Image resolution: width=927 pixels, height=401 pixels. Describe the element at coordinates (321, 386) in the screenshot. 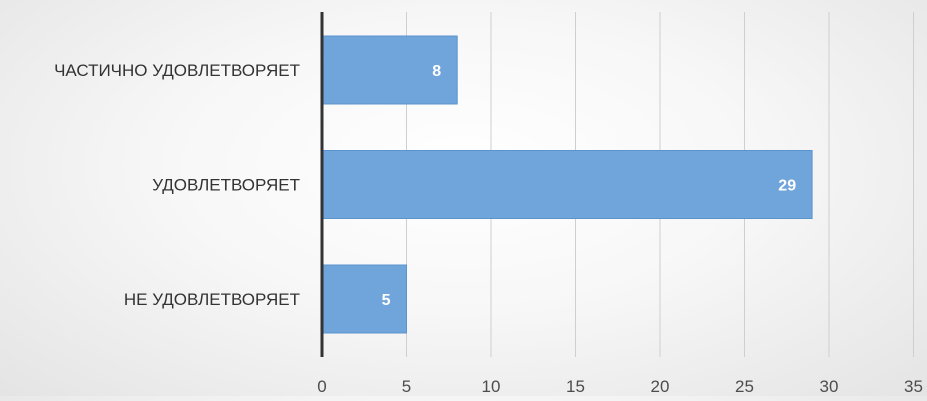

I see `x-tick-label: 0` at that location.